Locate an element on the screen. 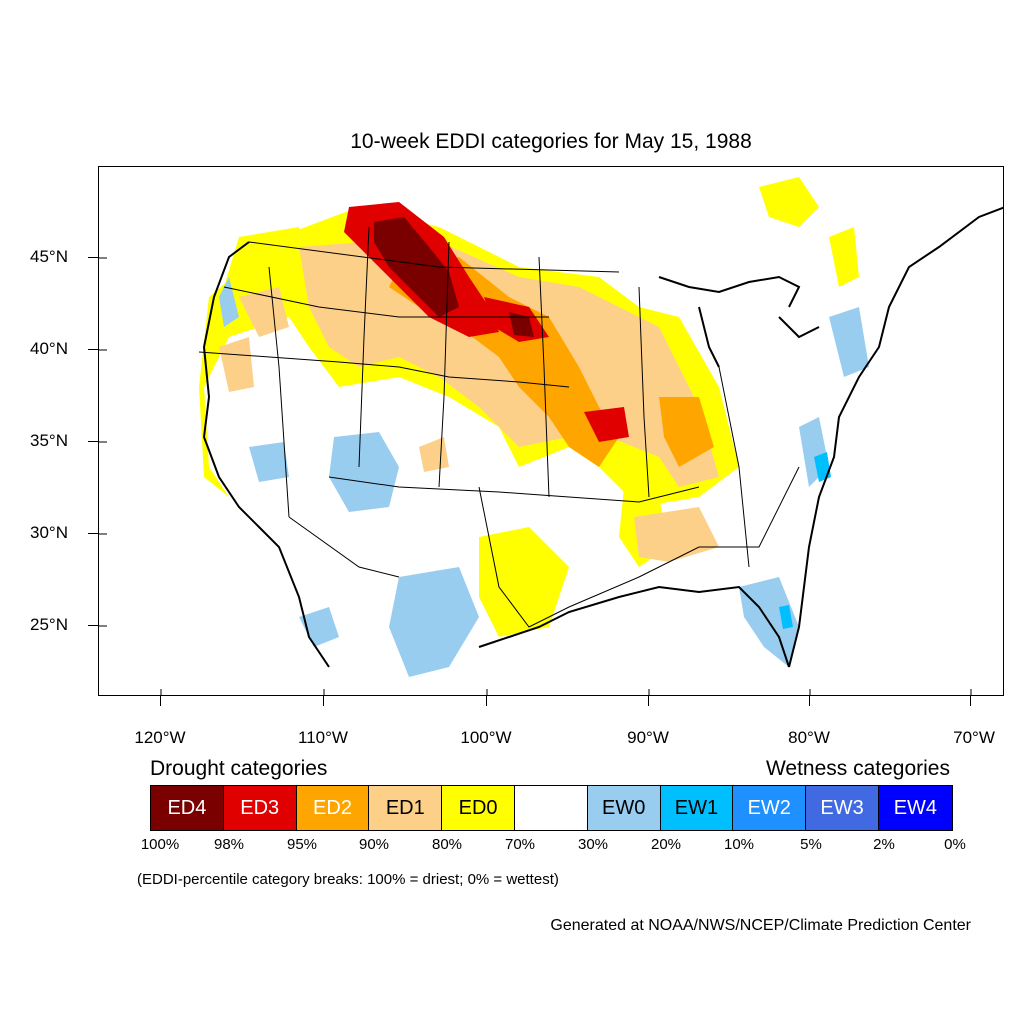 This screenshot has width=1024, height=1024. legend-ew2: EW2 is located at coordinates (770, 808).